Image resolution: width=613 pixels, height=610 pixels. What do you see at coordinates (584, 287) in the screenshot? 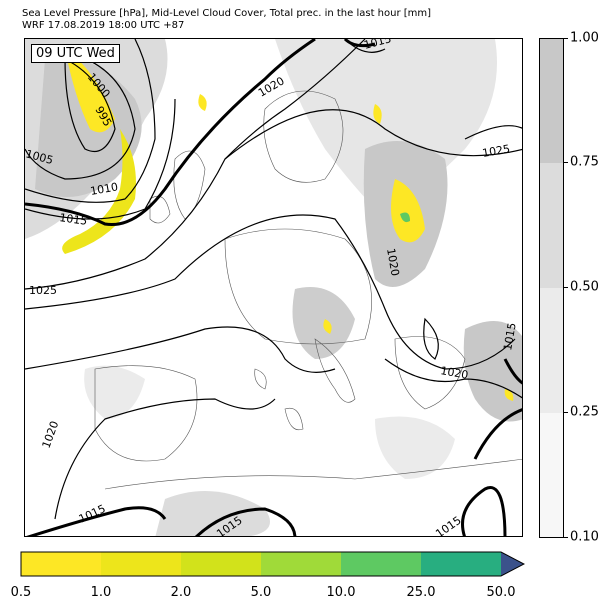
I see `cloud-tick-label: 0.50` at bounding box center [584, 287].